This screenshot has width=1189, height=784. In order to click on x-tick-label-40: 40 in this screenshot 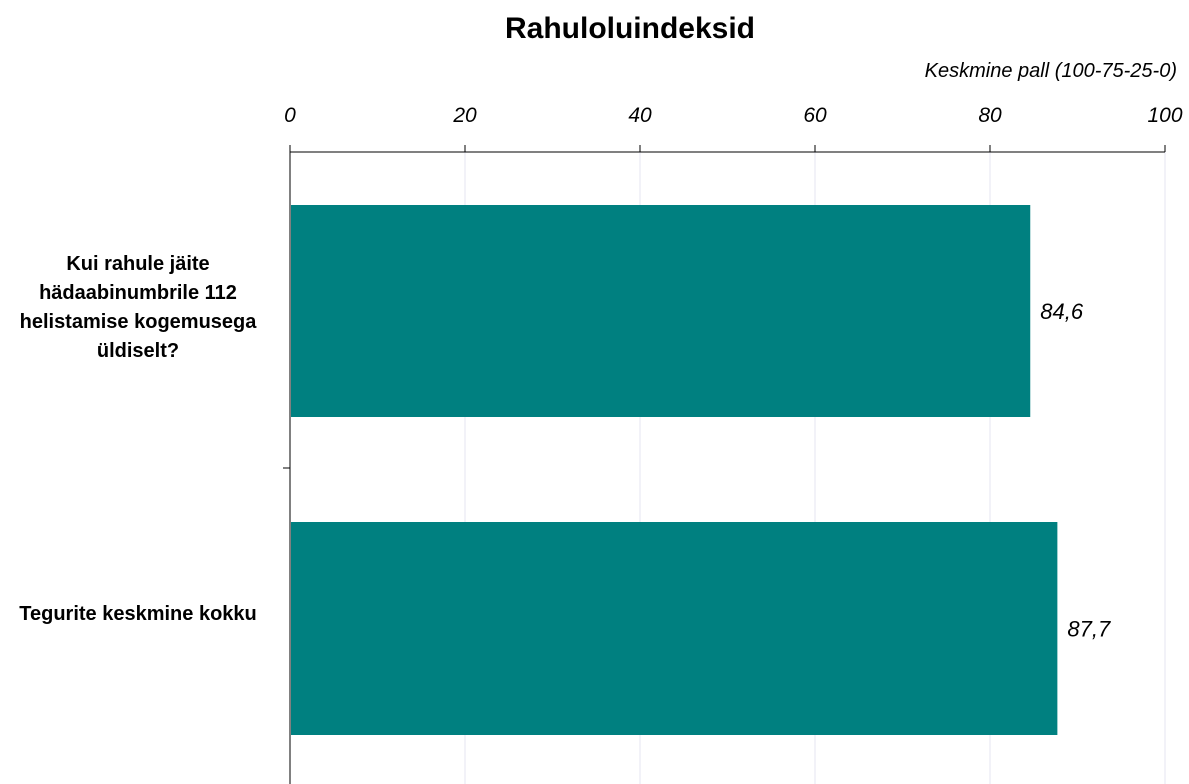, I will do `click(640, 115)`.